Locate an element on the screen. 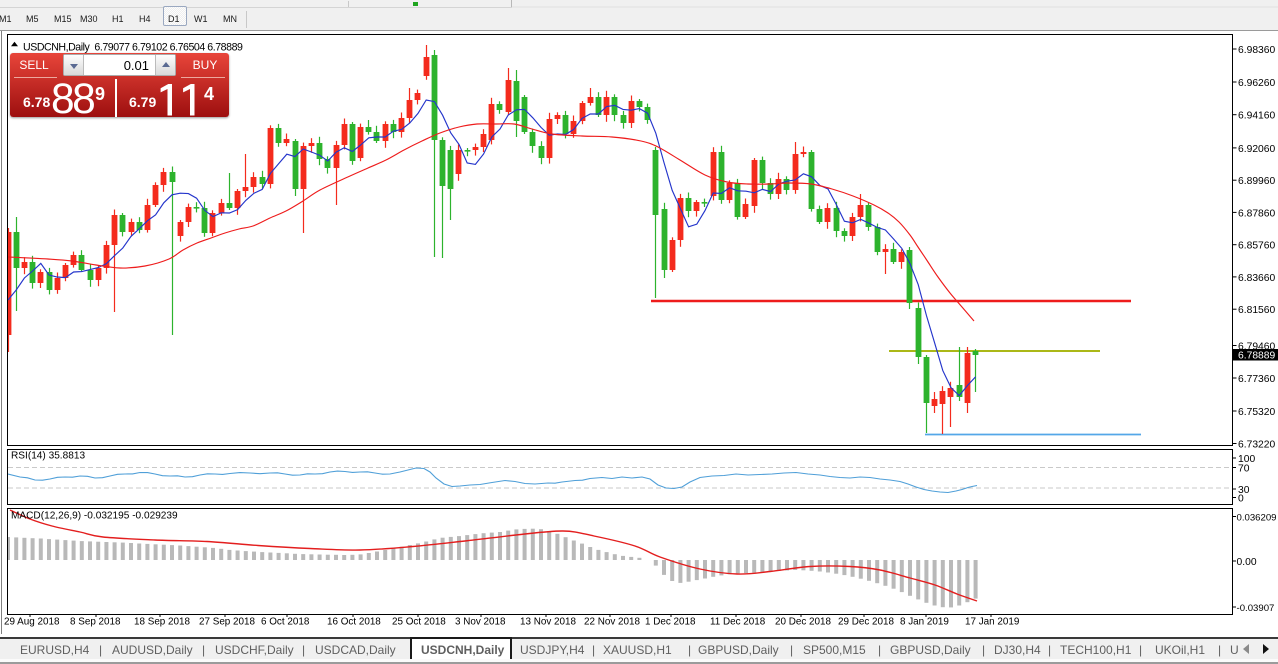  svg-text: 6.83660 is located at coordinates (1256, 278).